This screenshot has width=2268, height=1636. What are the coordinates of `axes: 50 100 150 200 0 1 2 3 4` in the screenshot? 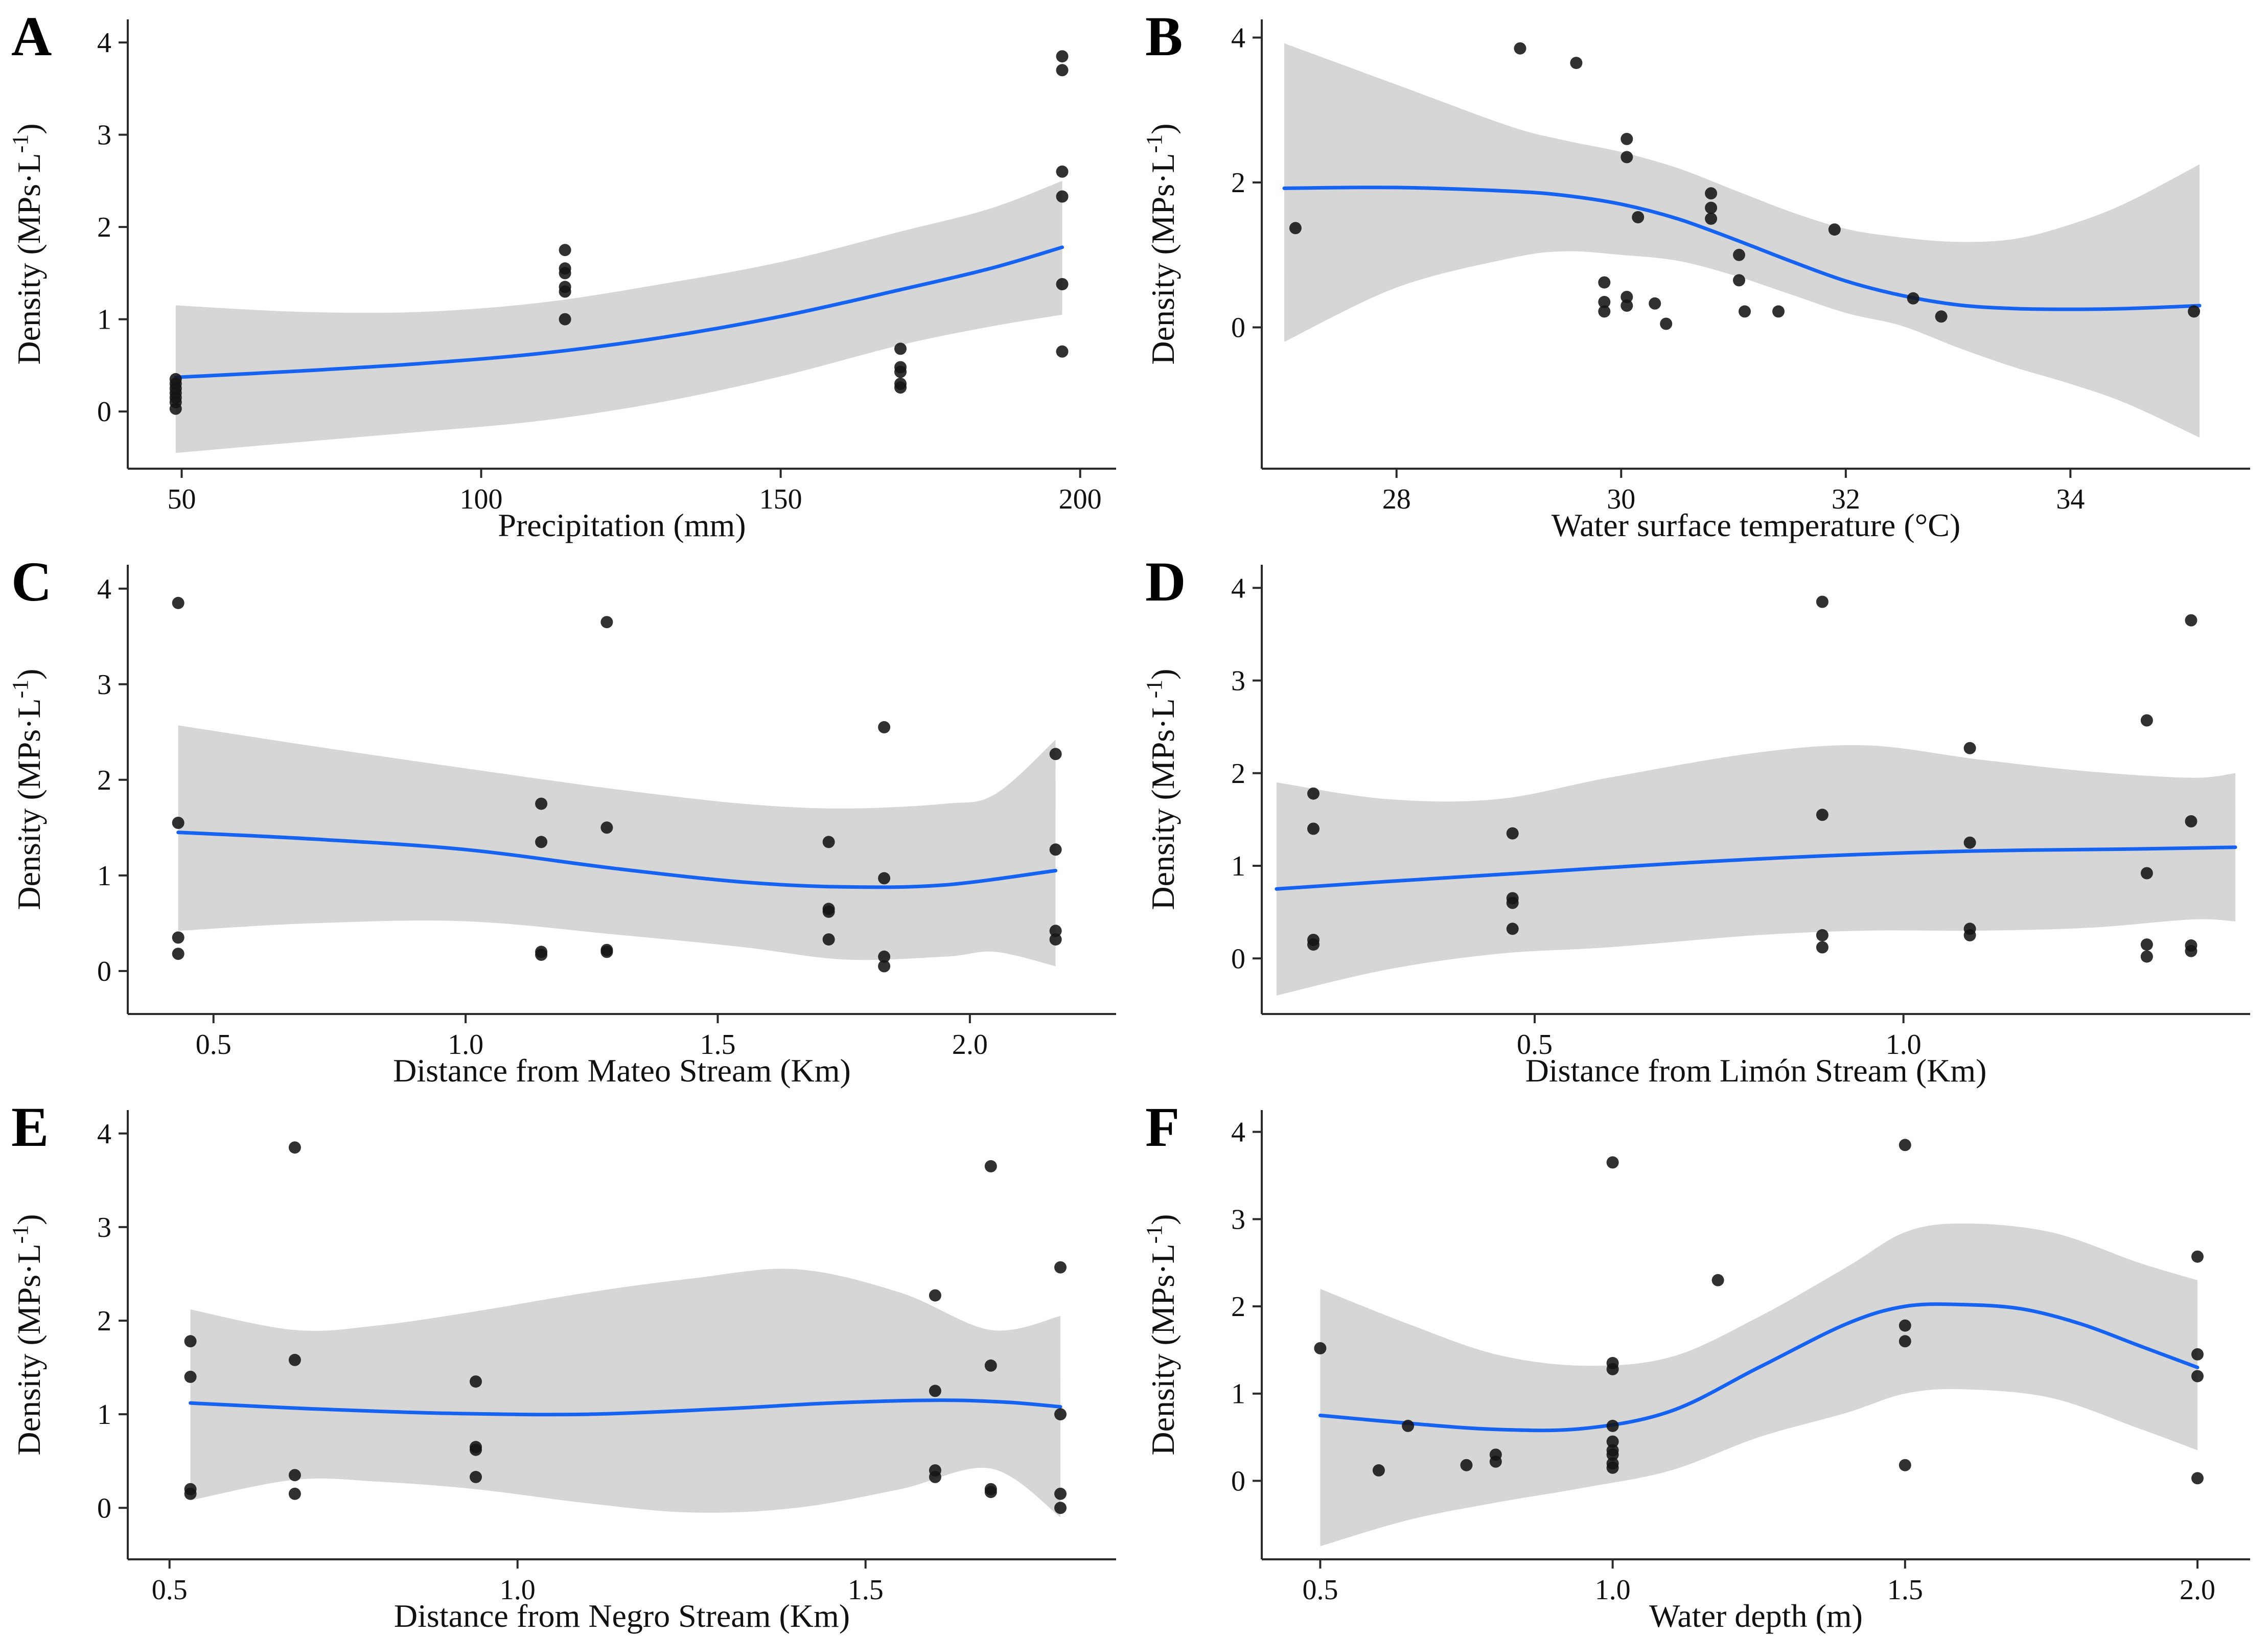 It's located at (606, 267).